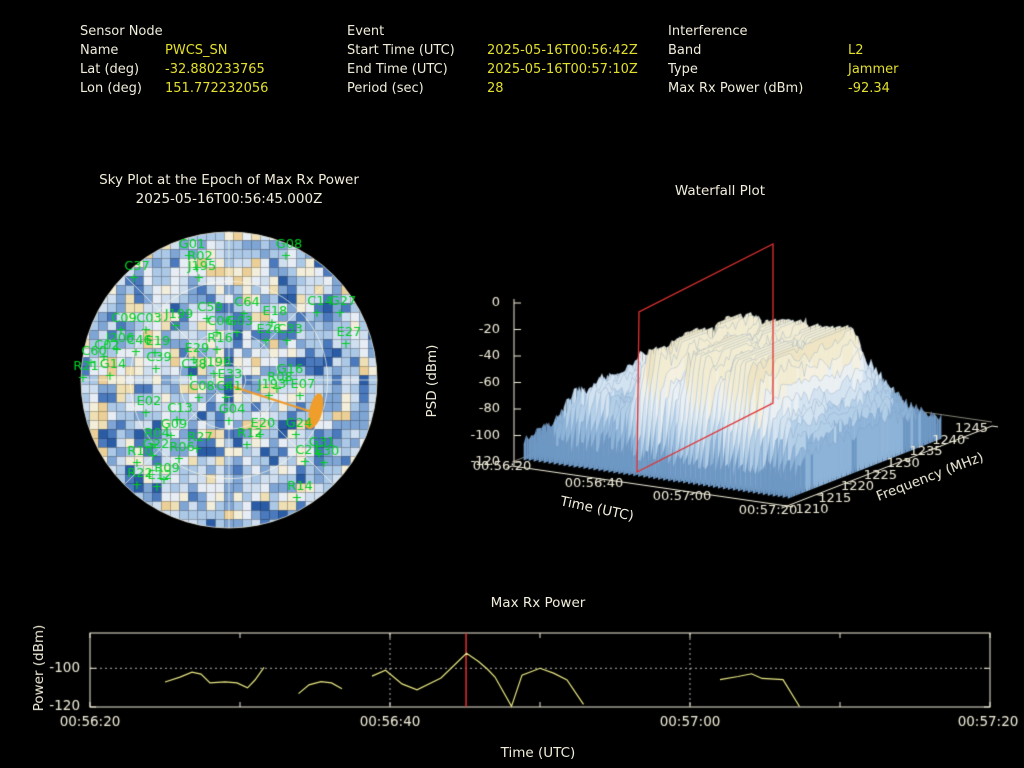 This screenshot has width=1024, height=768. What do you see at coordinates (215, 69) in the screenshot?
I see `field-value: -32.880233765` at bounding box center [215, 69].